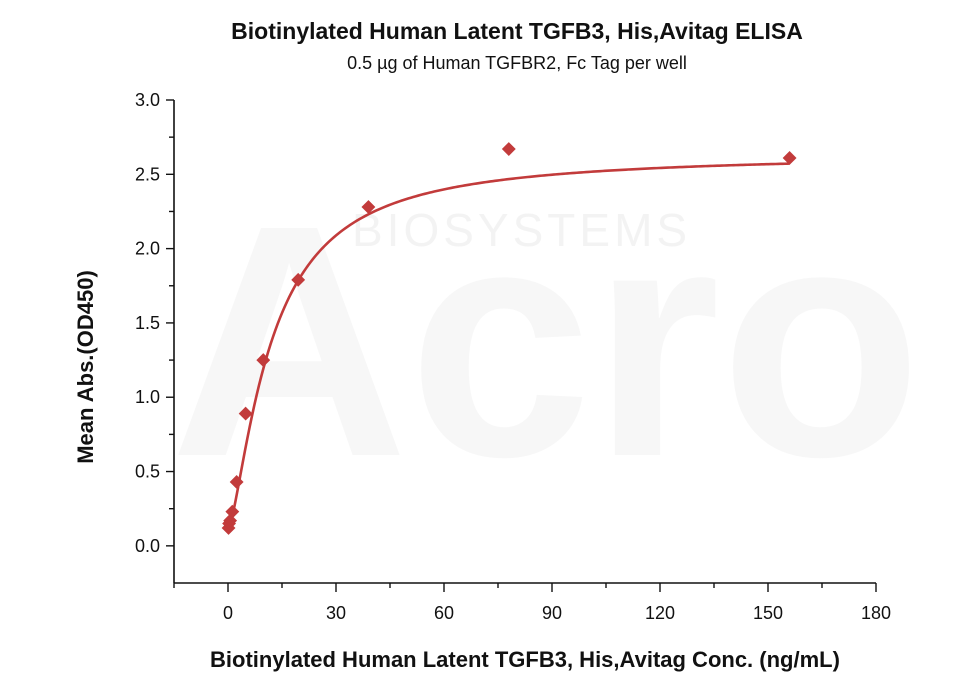  I want to click on y-tick-label: 0.0, so click(147, 546).